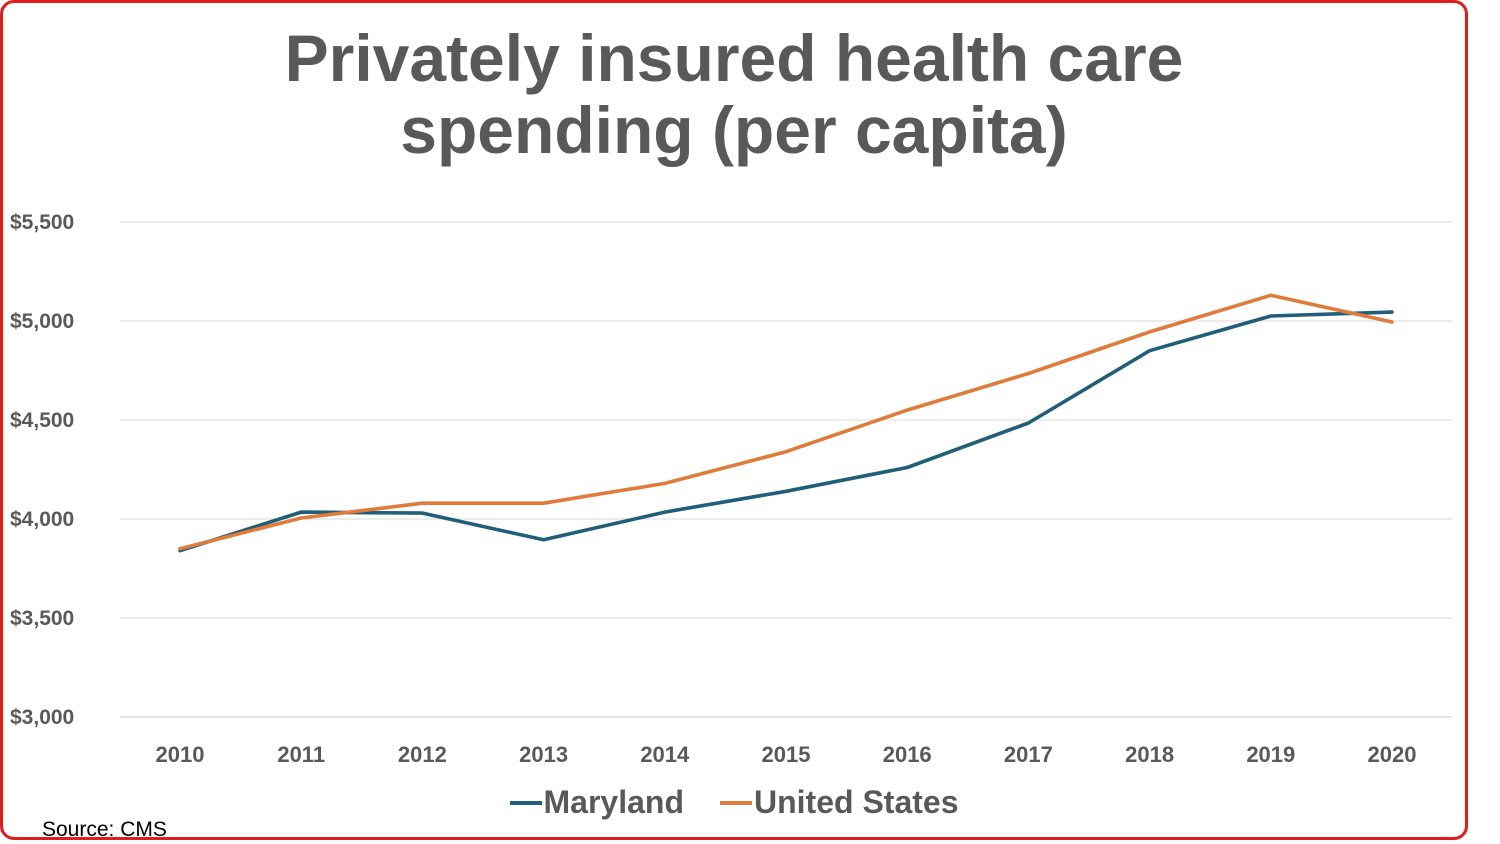 The height and width of the screenshot is (844, 1500). I want to click on x-tick-label: 2010, so click(180, 754).